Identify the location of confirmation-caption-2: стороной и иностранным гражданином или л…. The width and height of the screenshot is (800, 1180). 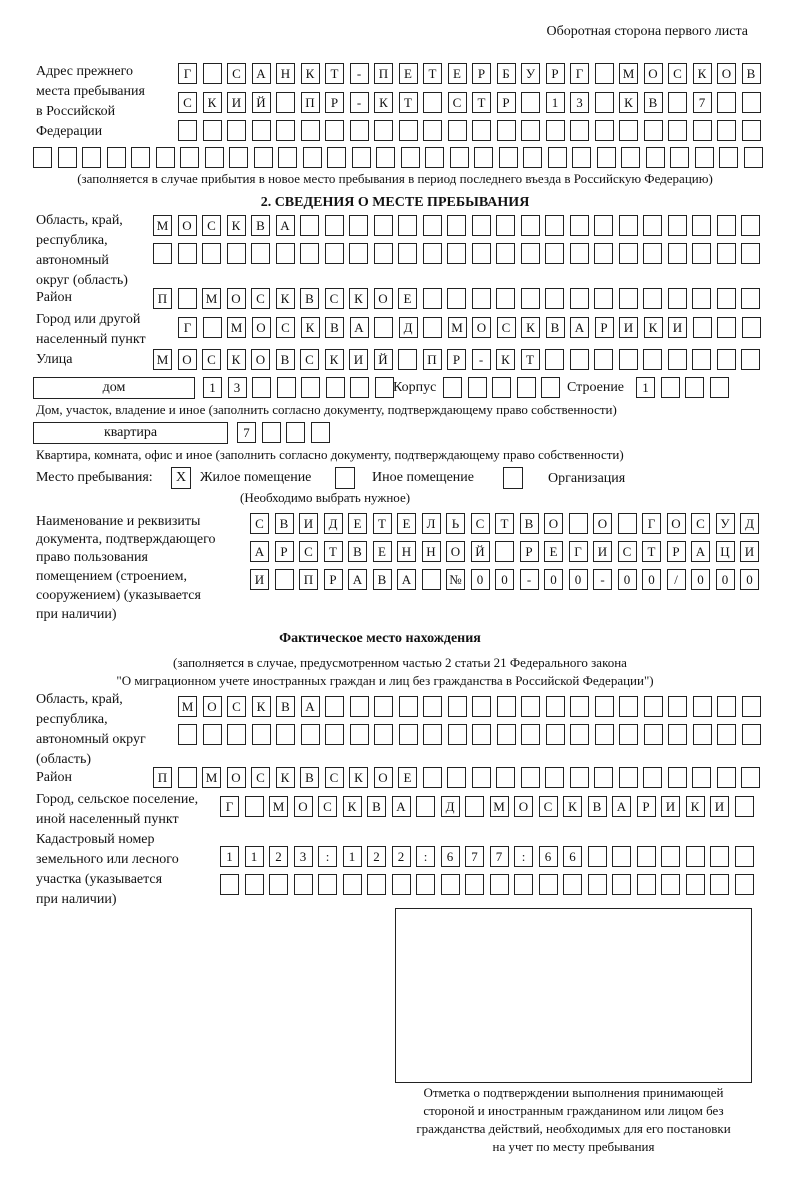
(573, 1110).